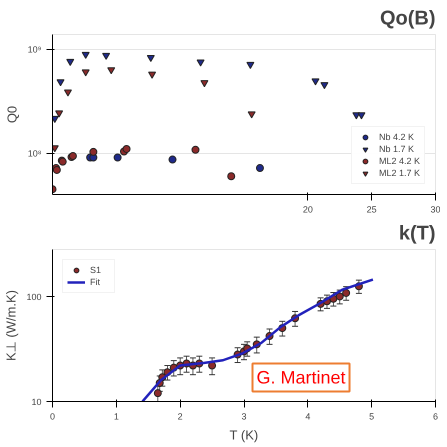 The height and width of the screenshot is (447, 447). Describe the element at coordinates (307, 417) in the screenshot. I see `x-tick-label: 4` at that location.